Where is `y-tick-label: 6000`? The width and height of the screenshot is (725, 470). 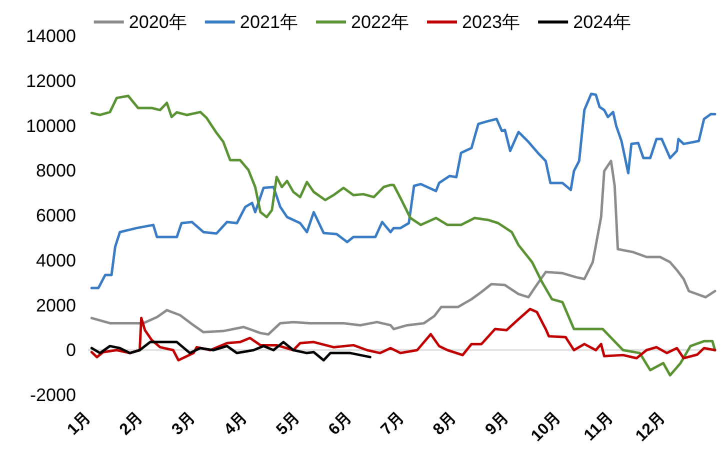
y-tick-label: 6000 is located at coordinates (56, 216).